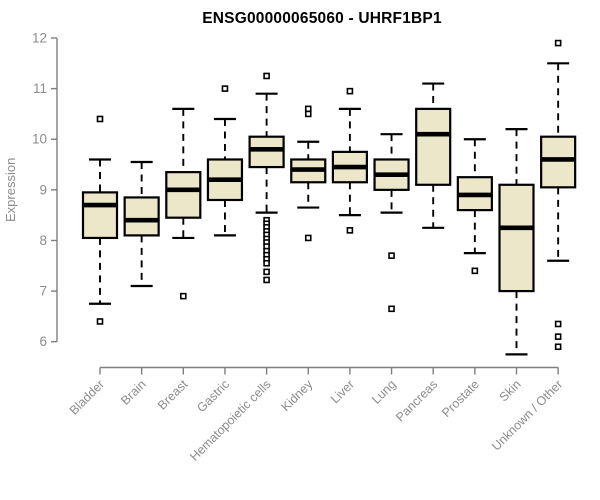 The width and height of the screenshot is (600, 500). Describe the element at coordinates (40, 88) in the screenshot. I see `y-tick-label: 11` at that location.